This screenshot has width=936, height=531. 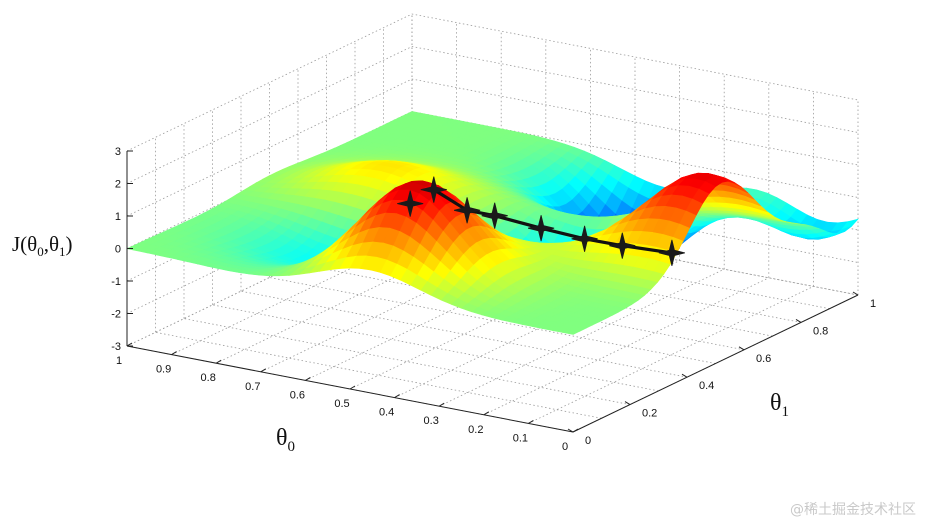 What do you see at coordinates (116, 347) in the screenshot?
I see `z-tick-label: -3` at bounding box center [116, 347].